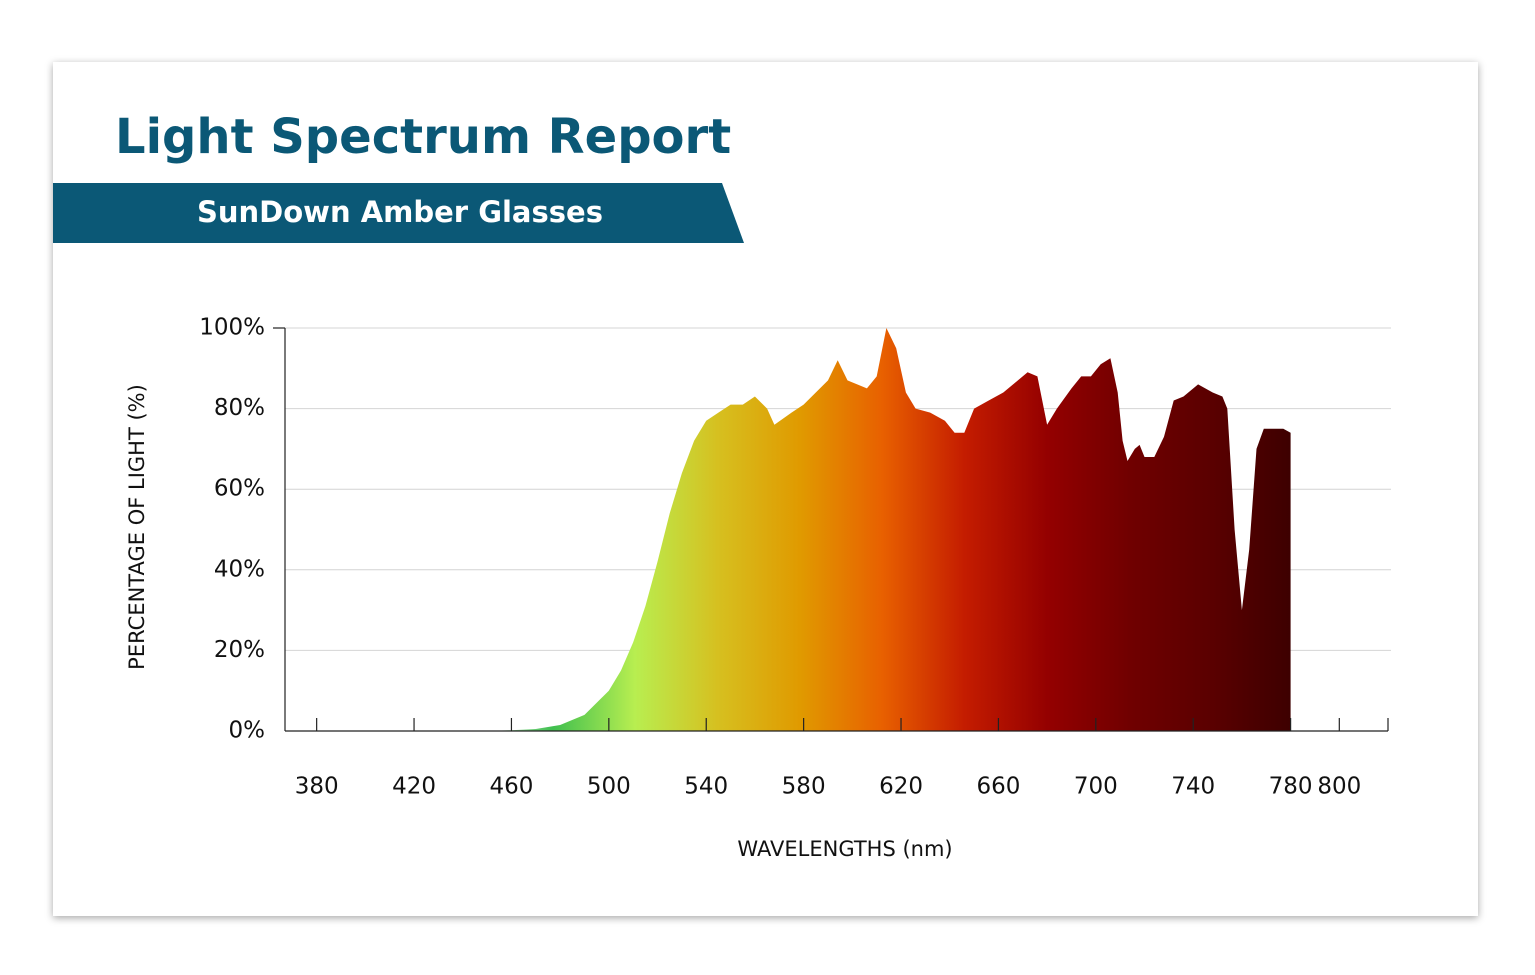 The image size is (1535, 975). I want to click on y-tick-label: 100%, so click(232, 328).